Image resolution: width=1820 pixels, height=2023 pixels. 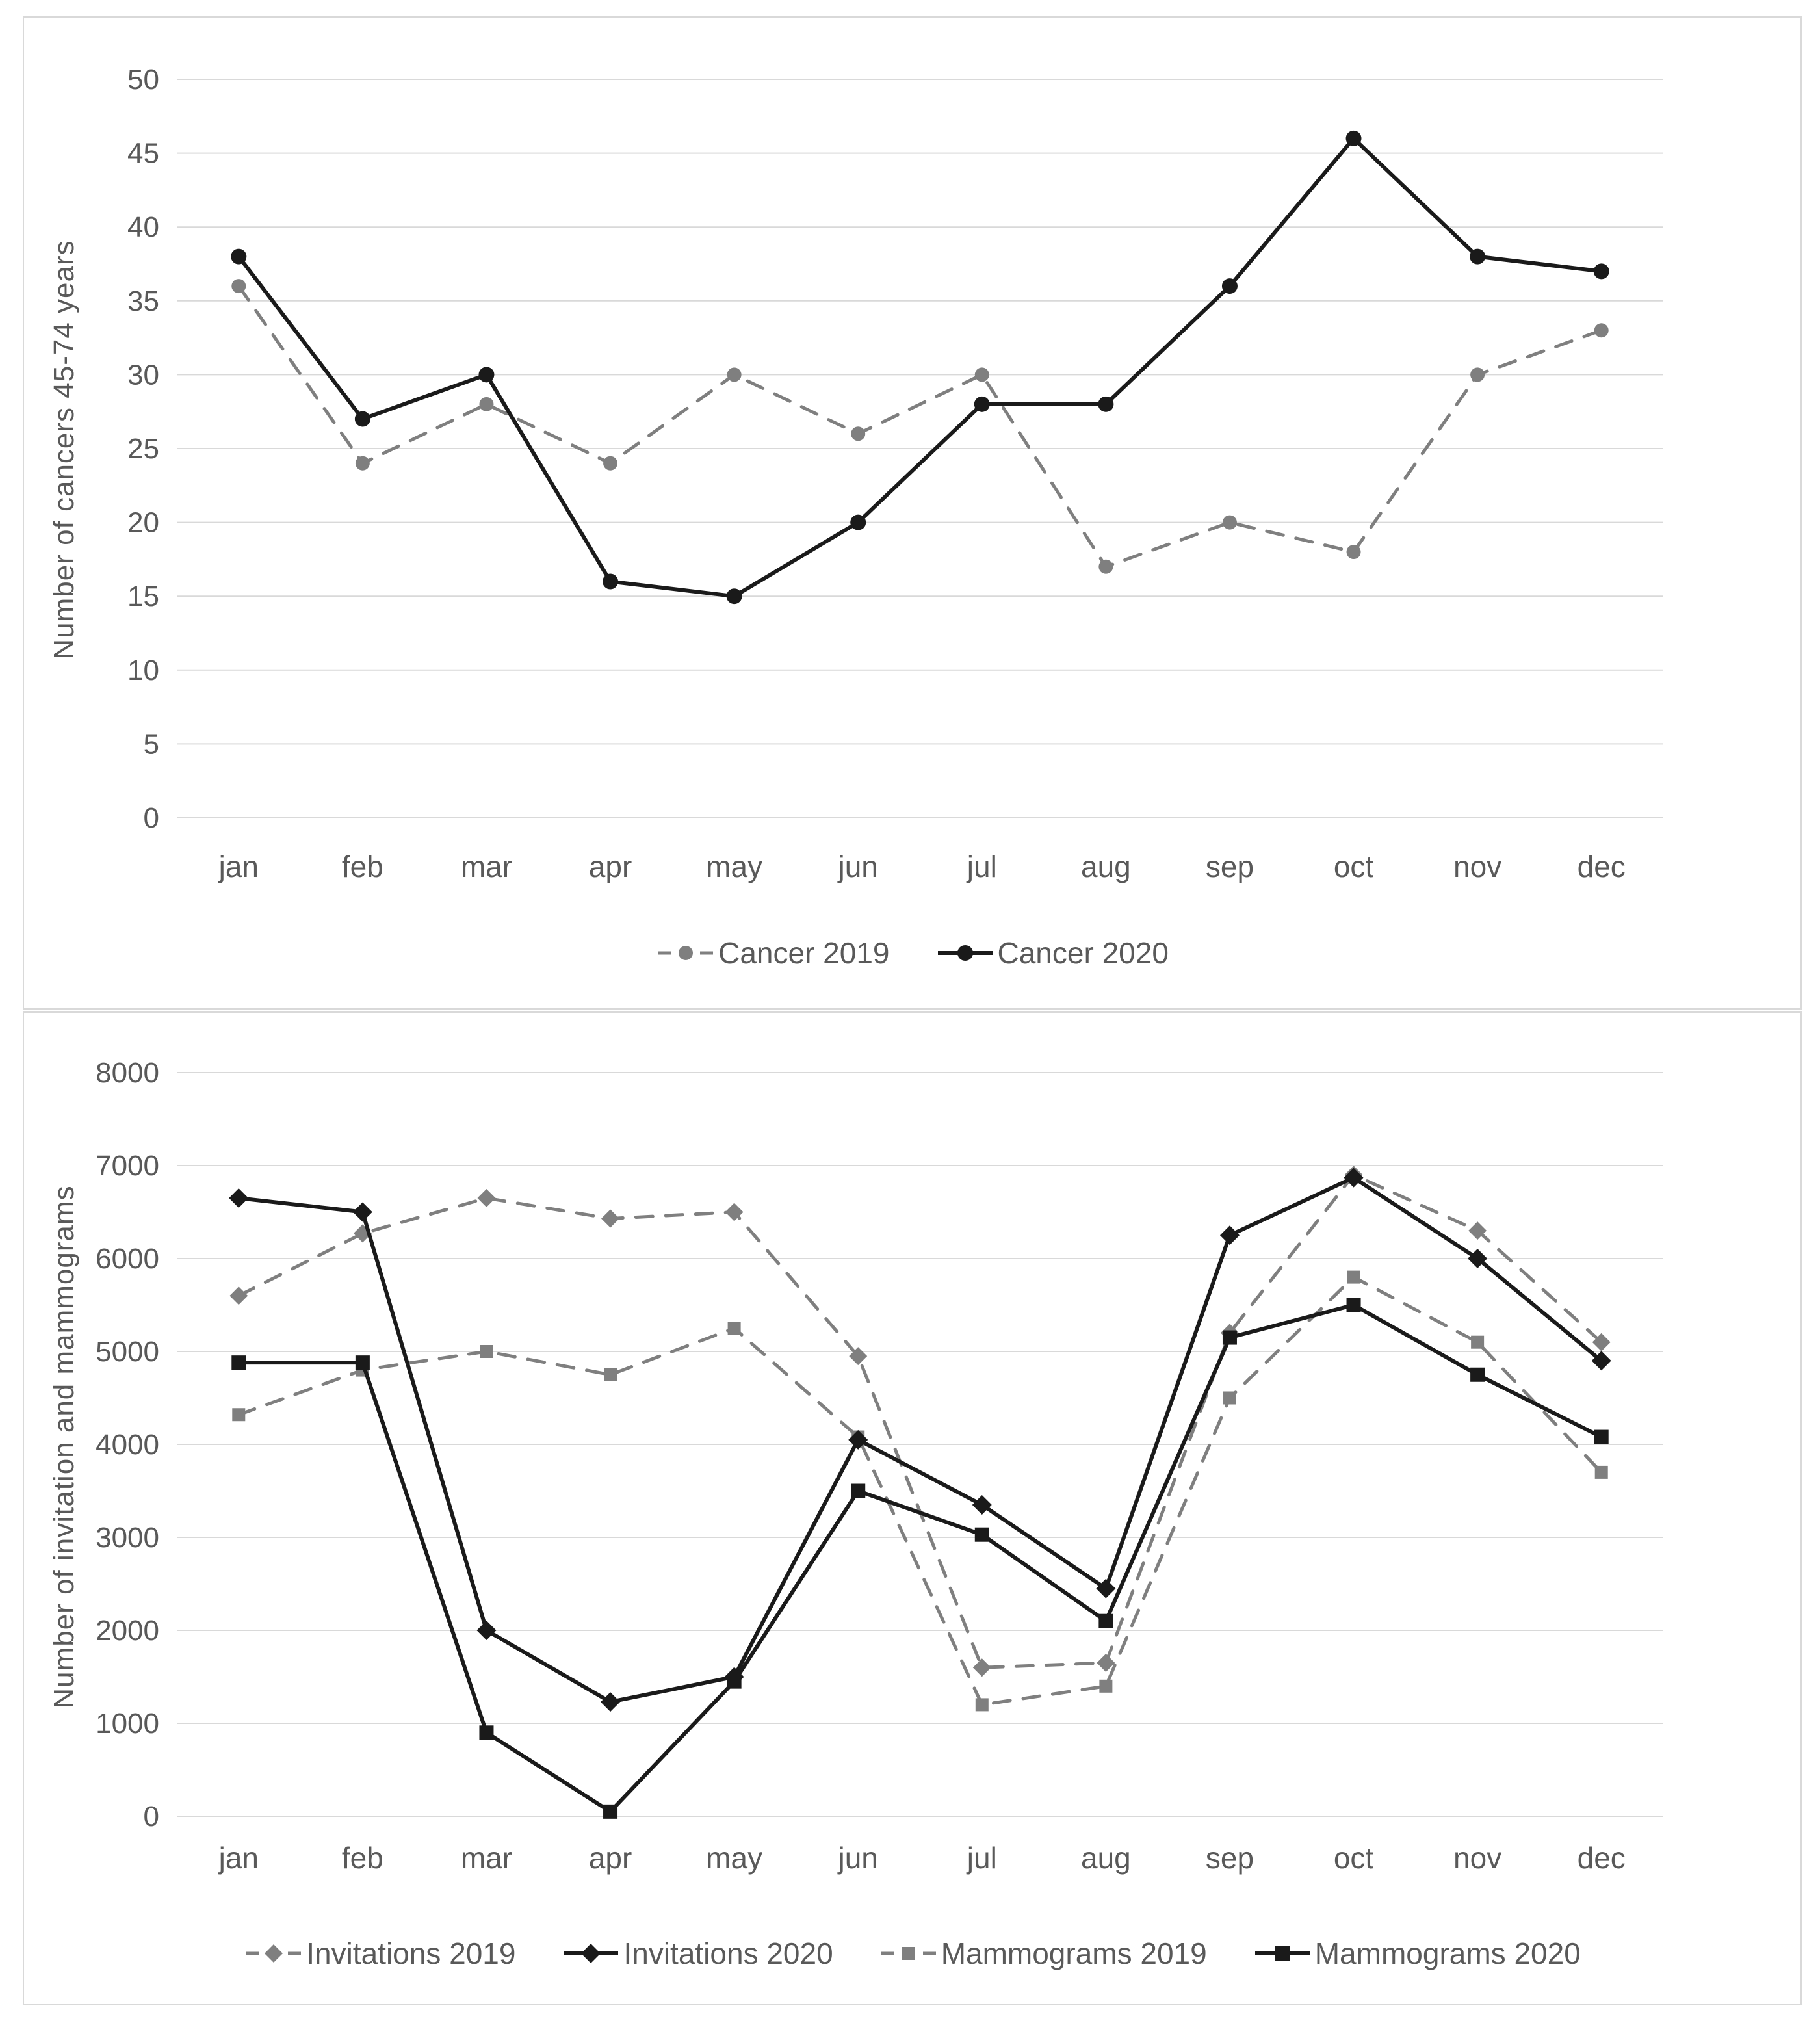 What do you see at coordinates (1448, 1953) in the screenshot?
I see `legend-label: Mammograms 2020` at bounding box center [1448, 1953].